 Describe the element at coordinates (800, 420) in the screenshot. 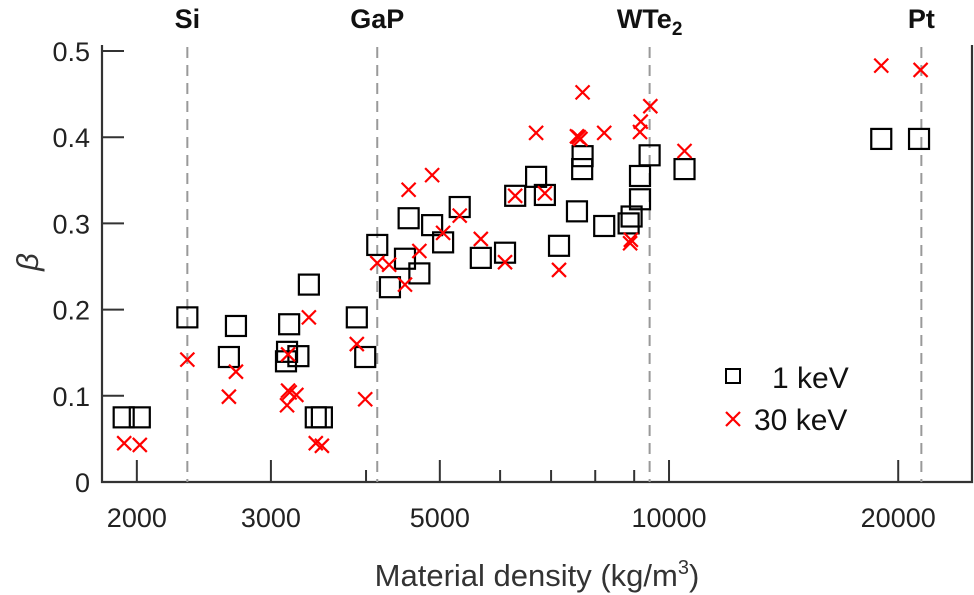

I see `legend-label-30kev: 30 keV` at that location.